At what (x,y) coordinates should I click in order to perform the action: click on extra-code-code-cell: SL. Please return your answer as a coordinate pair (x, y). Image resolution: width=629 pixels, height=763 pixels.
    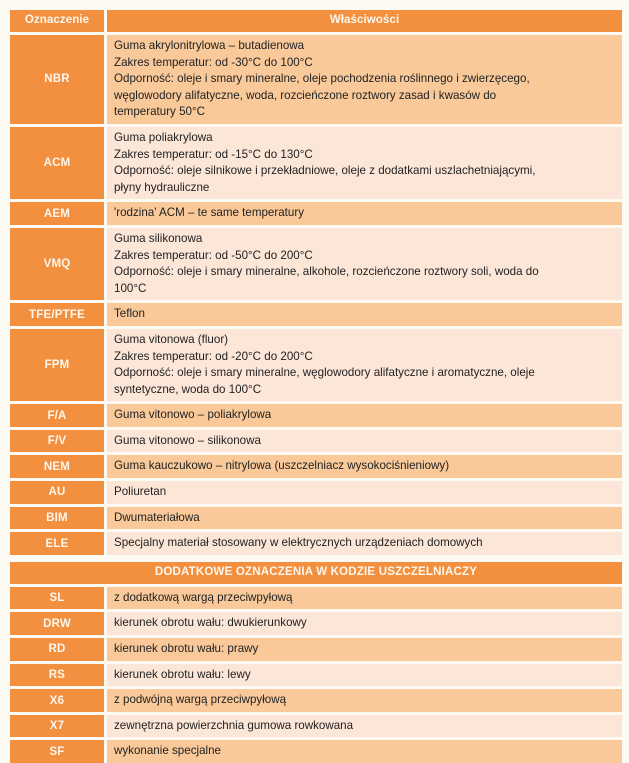
    Looking at the image, I should click on (57, 598).